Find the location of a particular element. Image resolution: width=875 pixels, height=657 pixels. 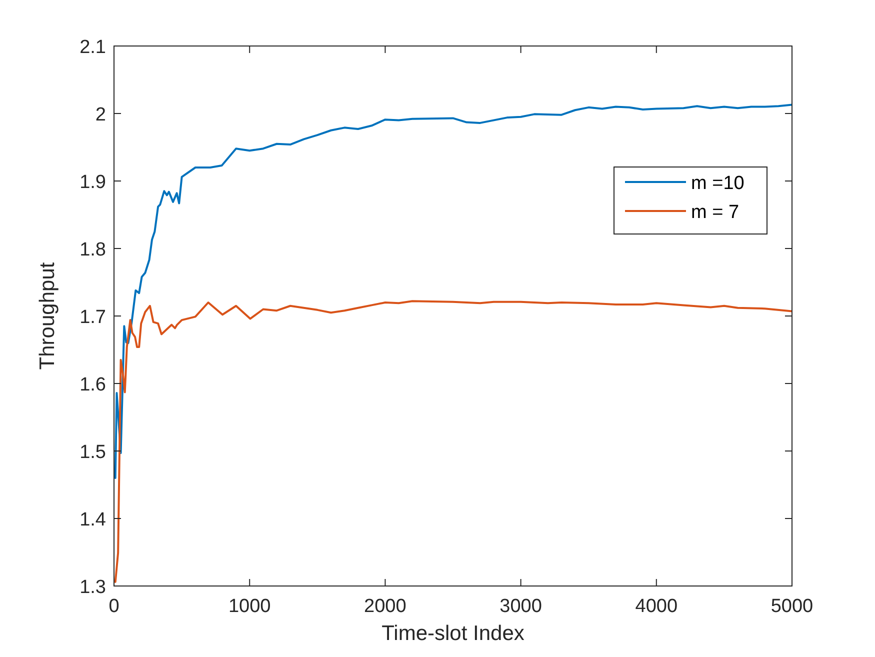

x-tick-label: 1000 is located at coordinates (249, 606).